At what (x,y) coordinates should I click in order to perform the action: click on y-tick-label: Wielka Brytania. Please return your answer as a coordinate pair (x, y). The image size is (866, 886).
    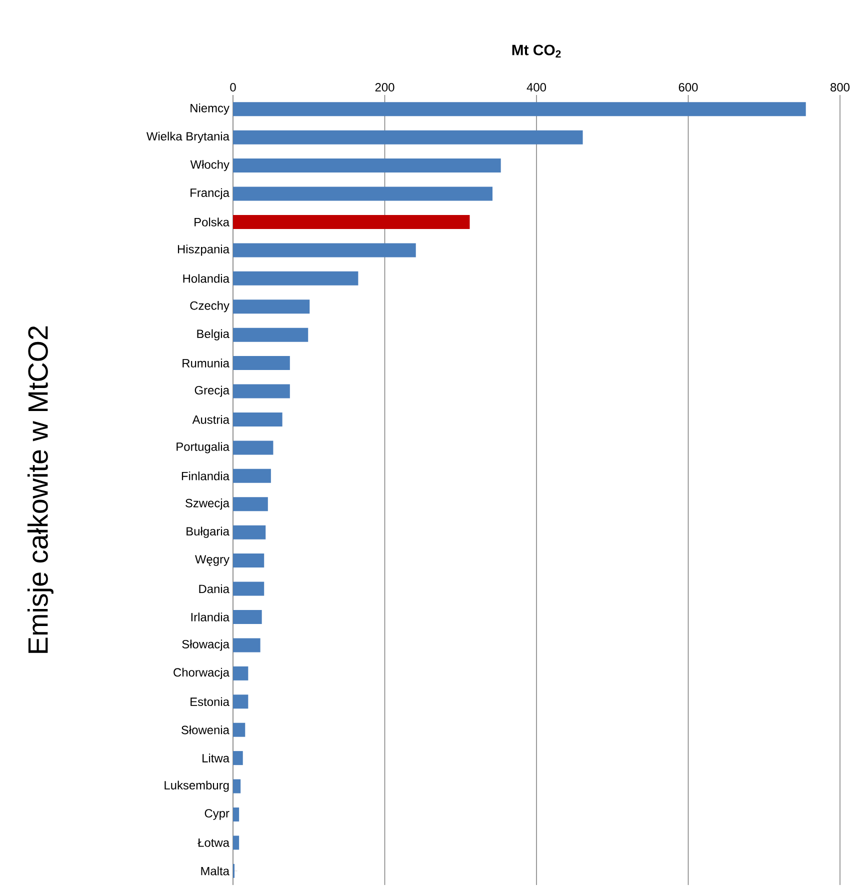
    Looking at the image, I should click on (188, 137).